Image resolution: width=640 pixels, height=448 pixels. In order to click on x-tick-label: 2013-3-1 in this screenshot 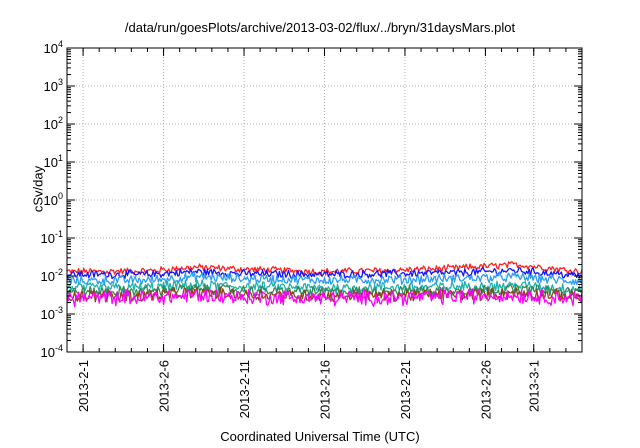, I will do `click(534, 386)`.